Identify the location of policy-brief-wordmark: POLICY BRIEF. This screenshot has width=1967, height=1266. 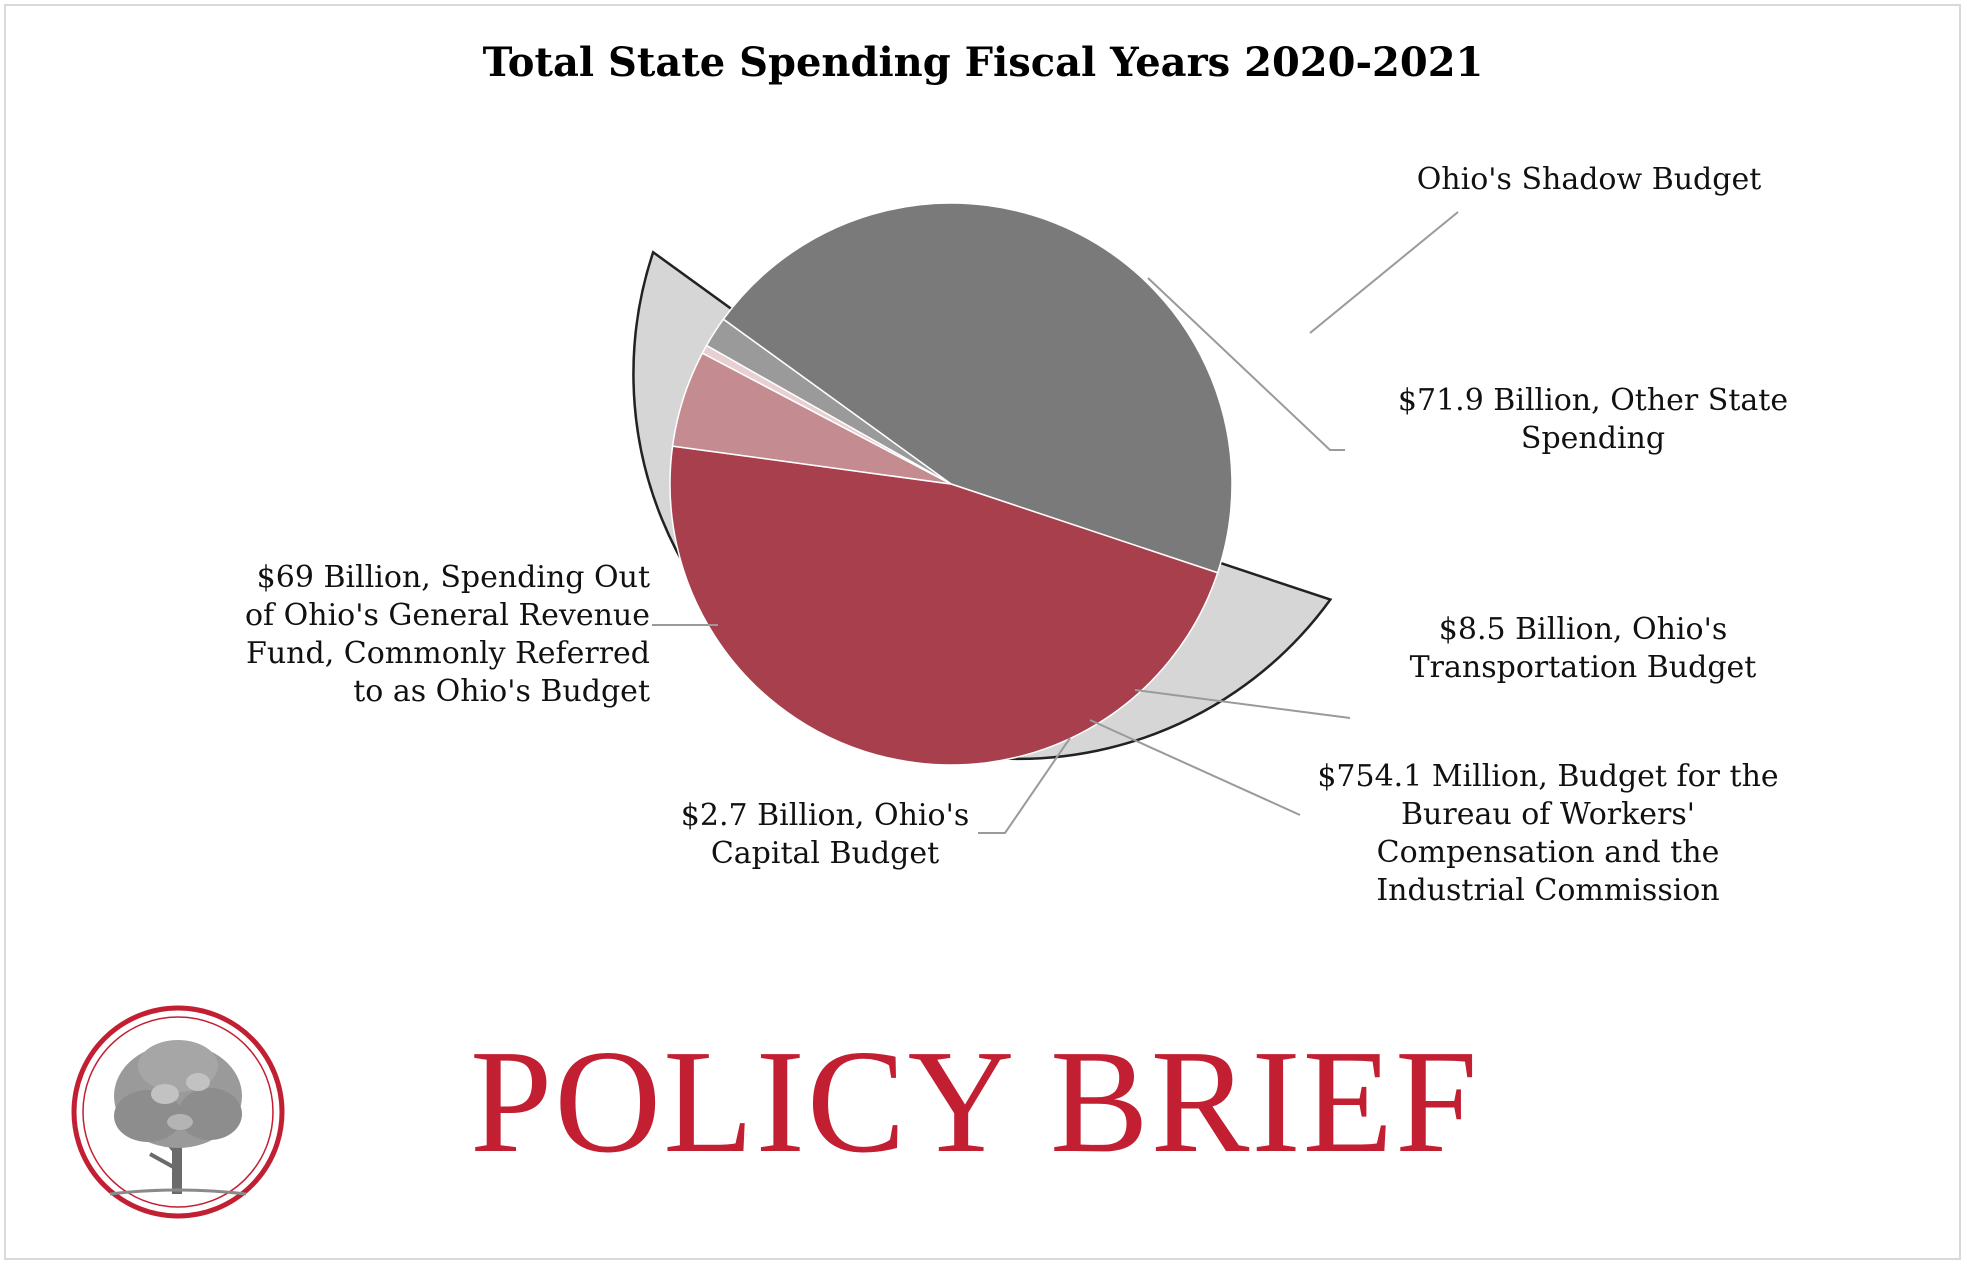
(975, 1102).